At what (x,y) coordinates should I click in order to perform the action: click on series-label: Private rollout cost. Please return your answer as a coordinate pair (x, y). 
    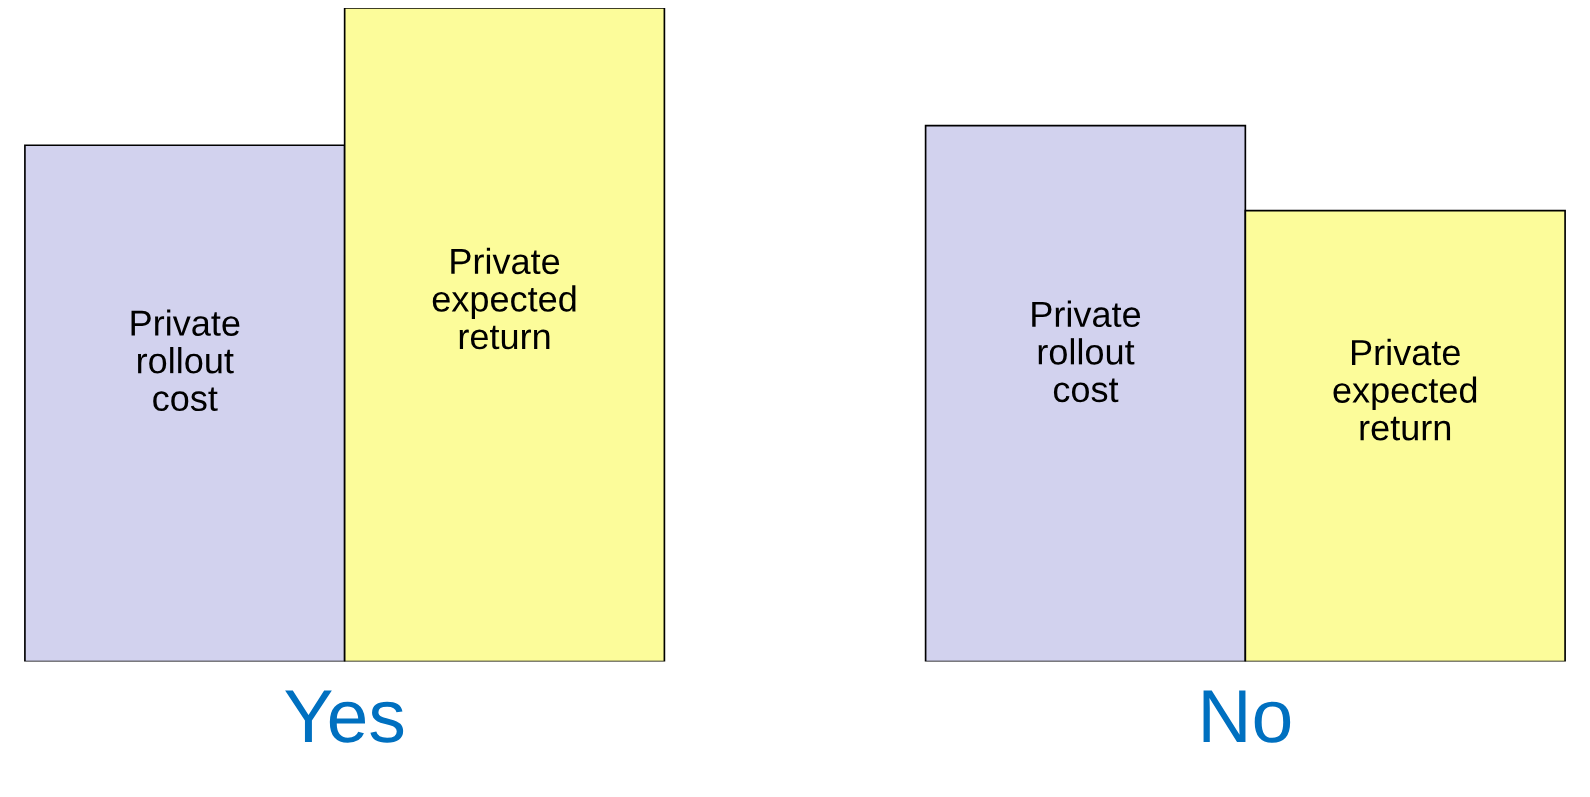
    Looking at the image, I should click on (185, 360).